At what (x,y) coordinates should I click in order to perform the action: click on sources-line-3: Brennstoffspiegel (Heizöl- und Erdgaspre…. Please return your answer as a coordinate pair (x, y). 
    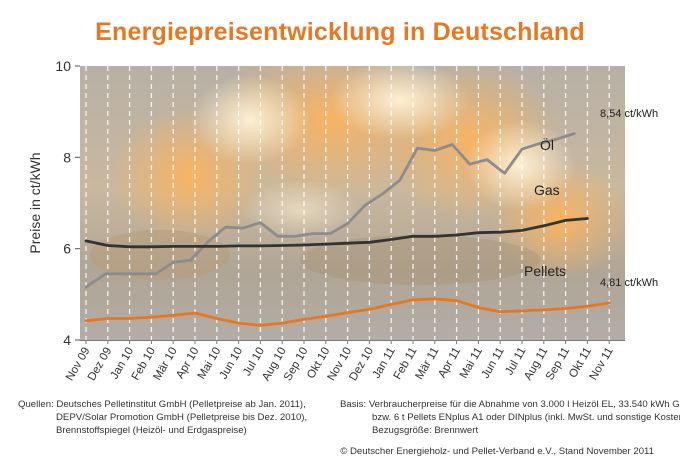
    Looking at the image, I should click on (151, 430).